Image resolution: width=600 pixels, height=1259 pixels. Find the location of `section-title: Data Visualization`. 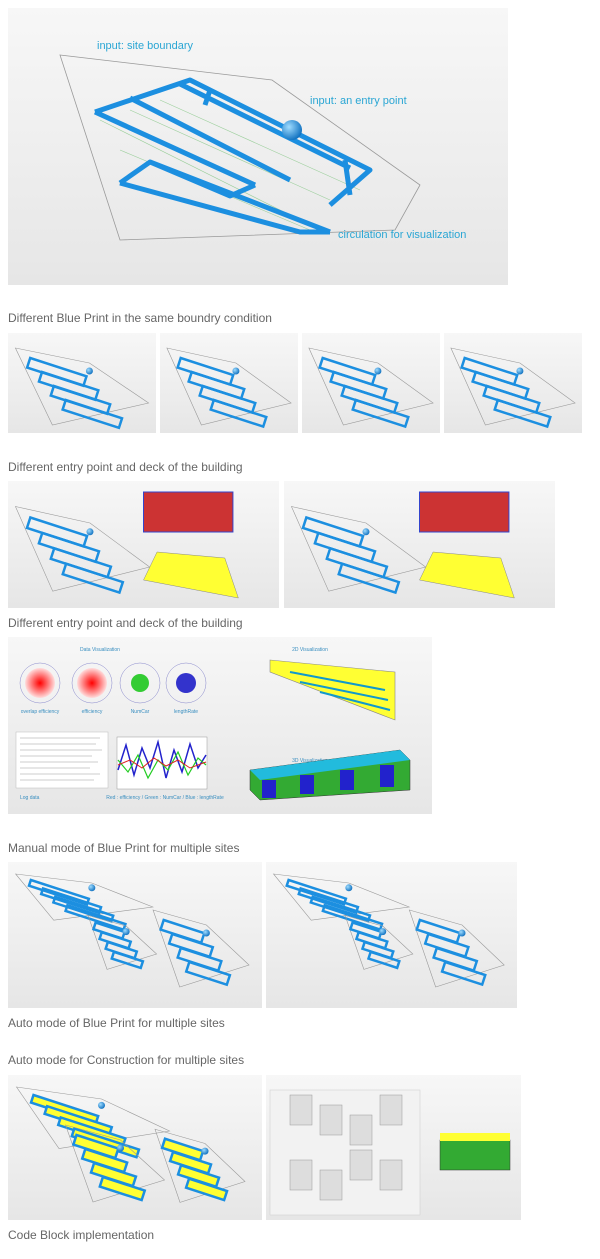

section-title: Data Visualization is located at coordinates (100, 650).